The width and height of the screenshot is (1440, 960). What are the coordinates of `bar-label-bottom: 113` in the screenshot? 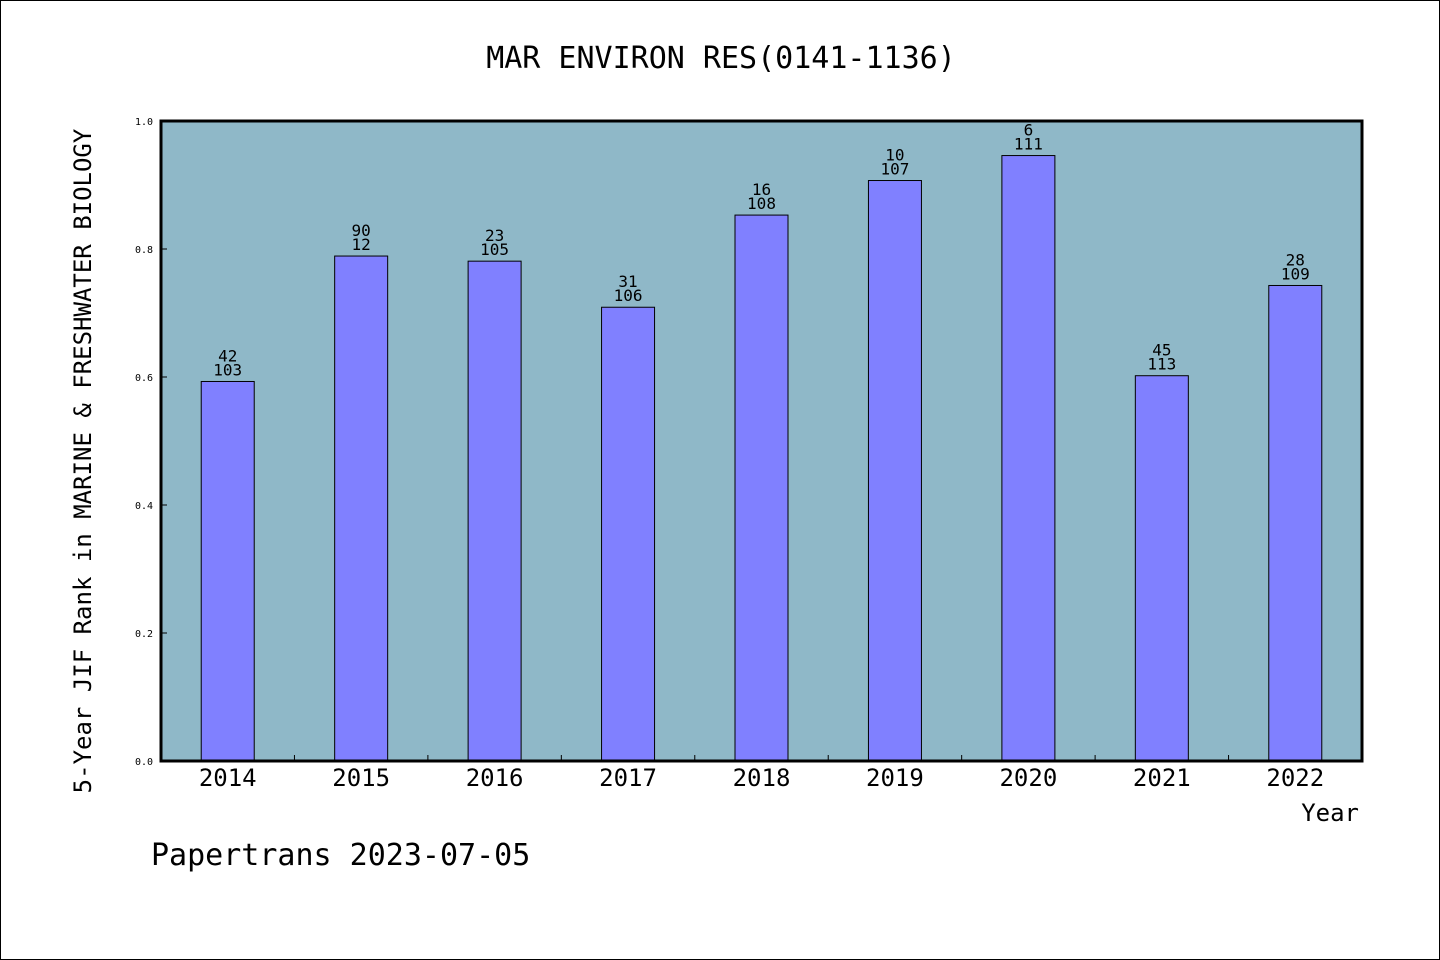 It's located at (1161, 364).